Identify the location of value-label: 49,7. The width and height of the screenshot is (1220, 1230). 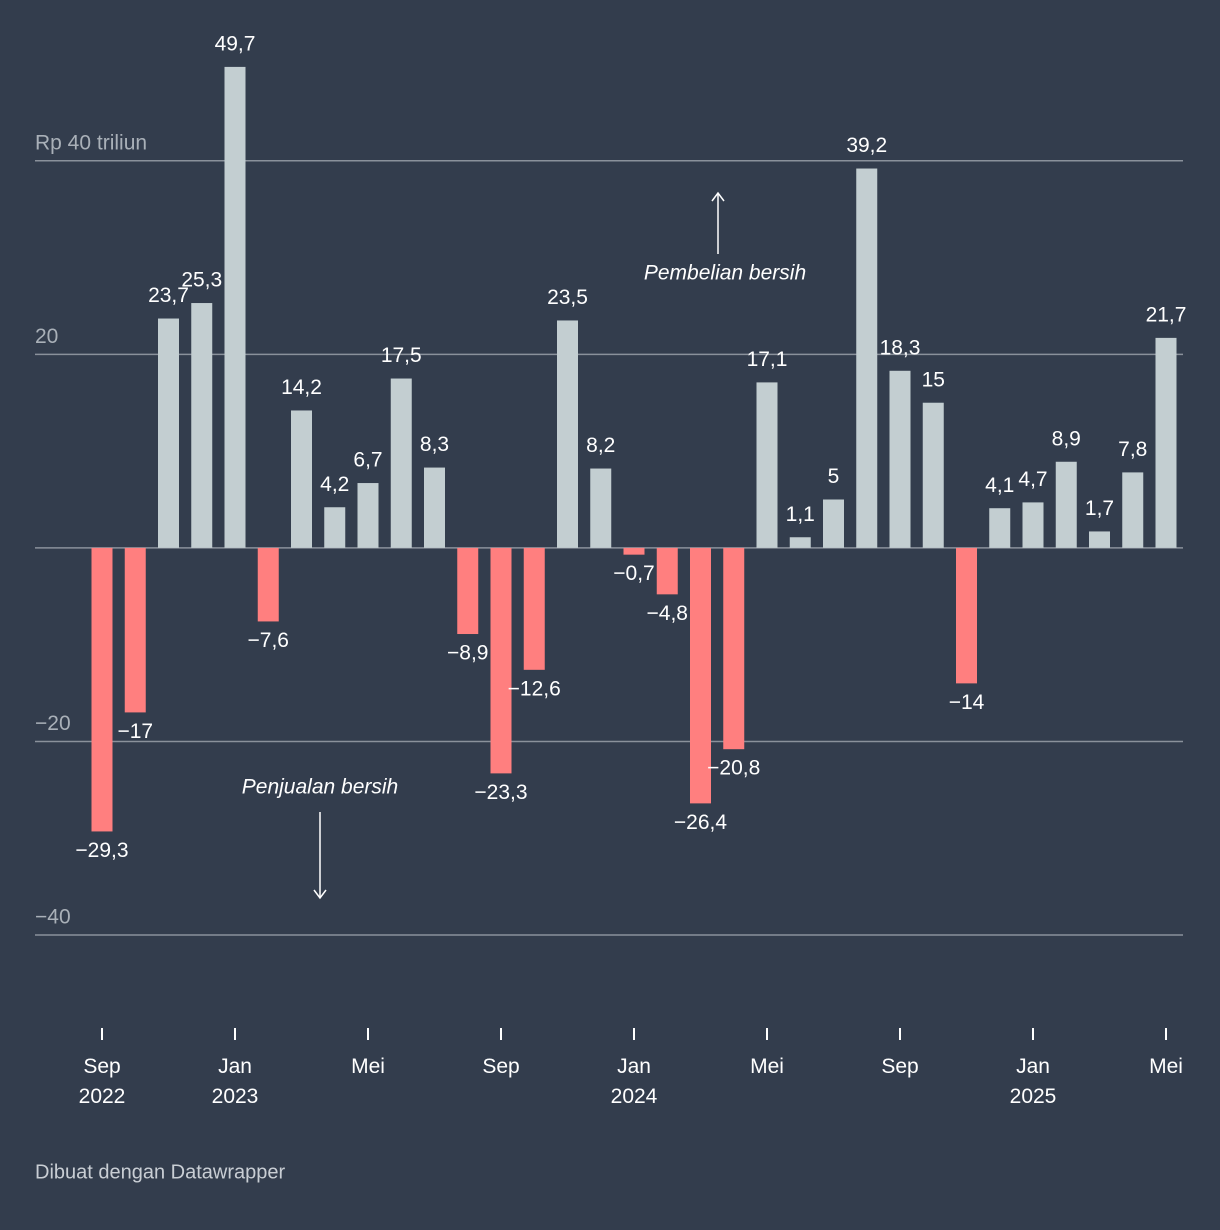
(235, 43).